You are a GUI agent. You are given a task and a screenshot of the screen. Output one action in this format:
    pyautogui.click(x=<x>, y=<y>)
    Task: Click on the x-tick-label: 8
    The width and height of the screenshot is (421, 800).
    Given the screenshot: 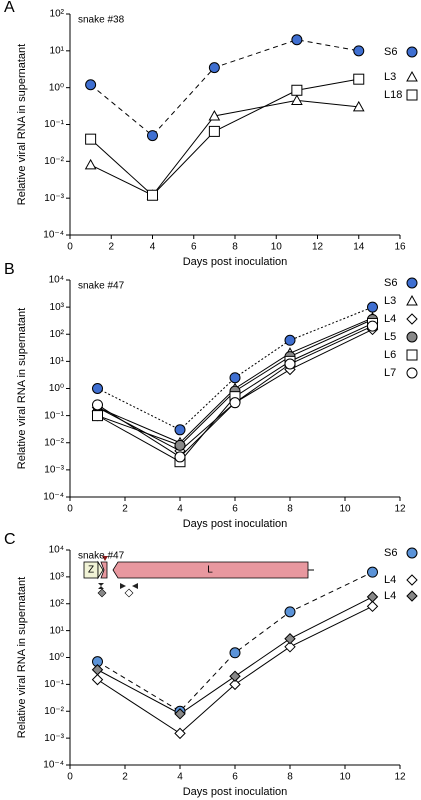 What is the action you would take?
    pyautogui.click(x=290, y=509)
    